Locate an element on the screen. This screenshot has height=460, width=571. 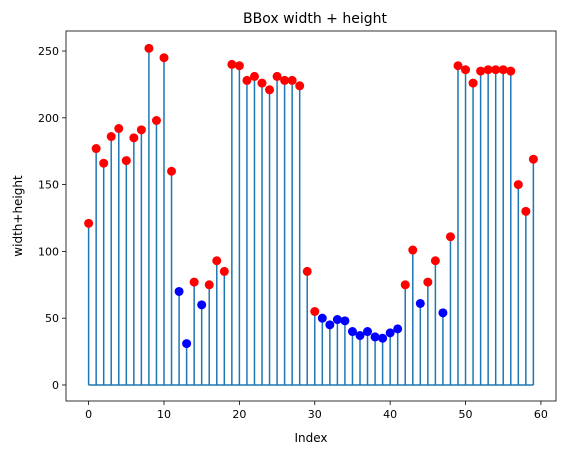
x-axis-label: Index is located at coordinates (310, 438).